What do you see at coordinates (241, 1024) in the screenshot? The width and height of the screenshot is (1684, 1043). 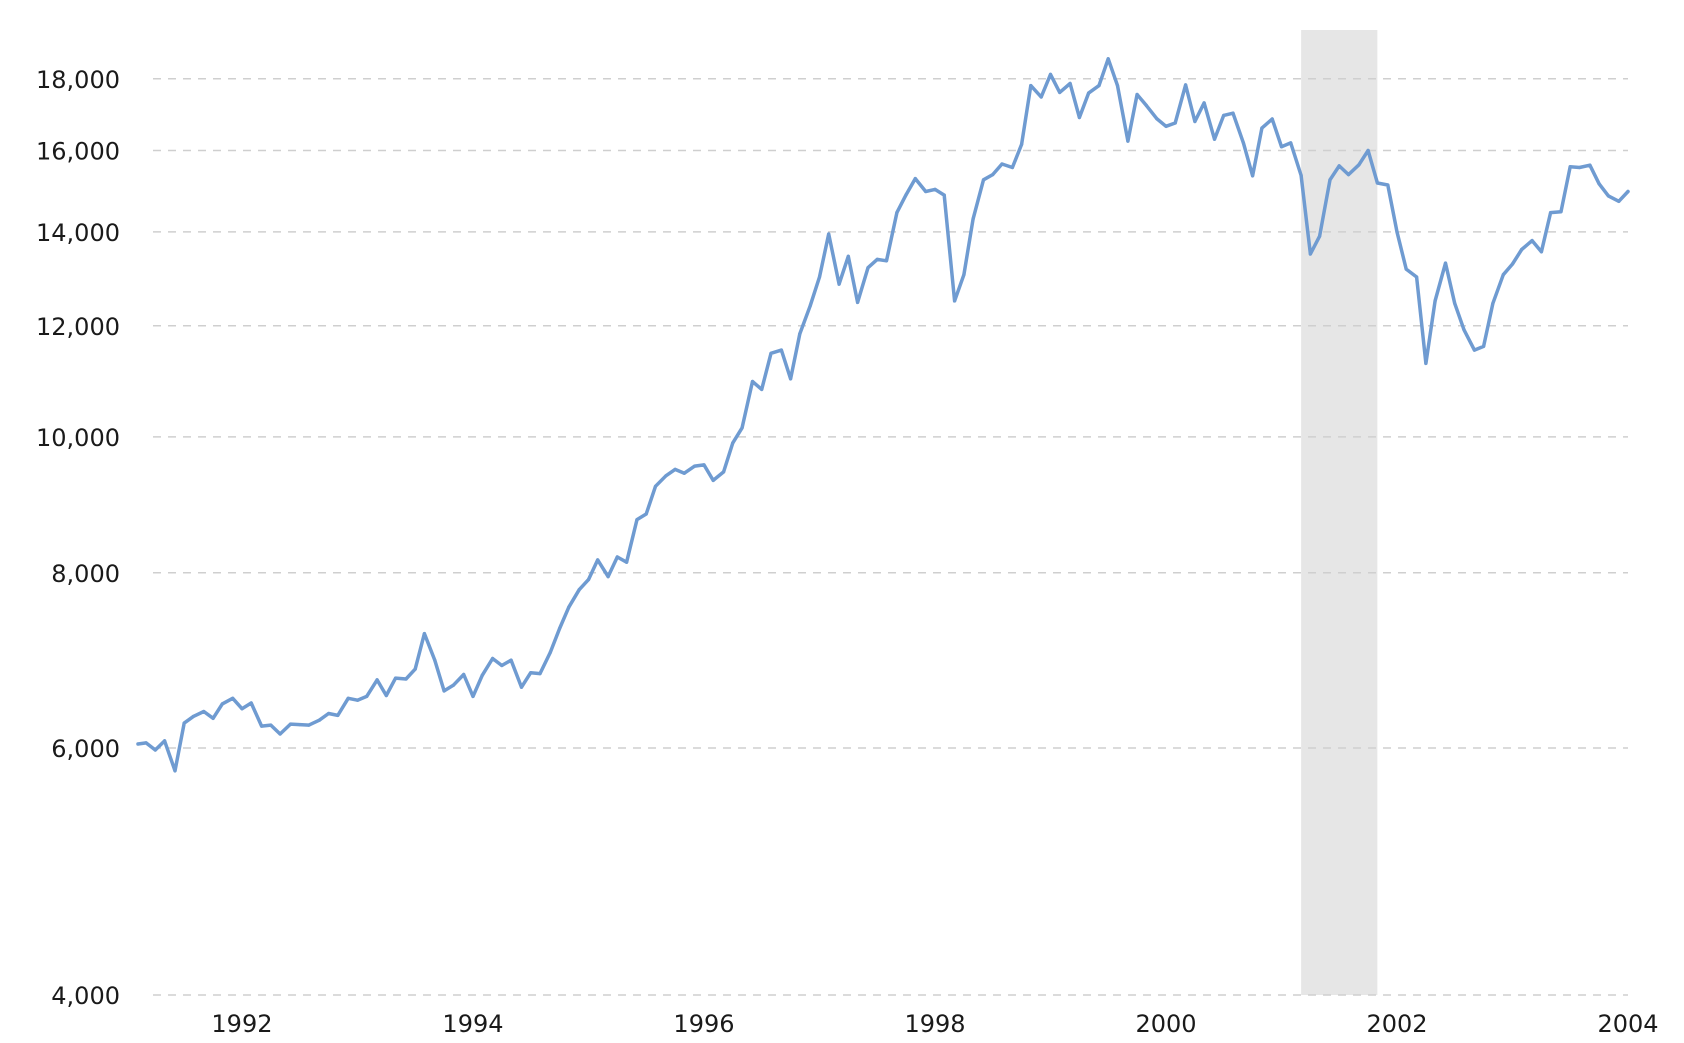 I see `x-tick-label: 1992` at bounding box center [241, 1024].